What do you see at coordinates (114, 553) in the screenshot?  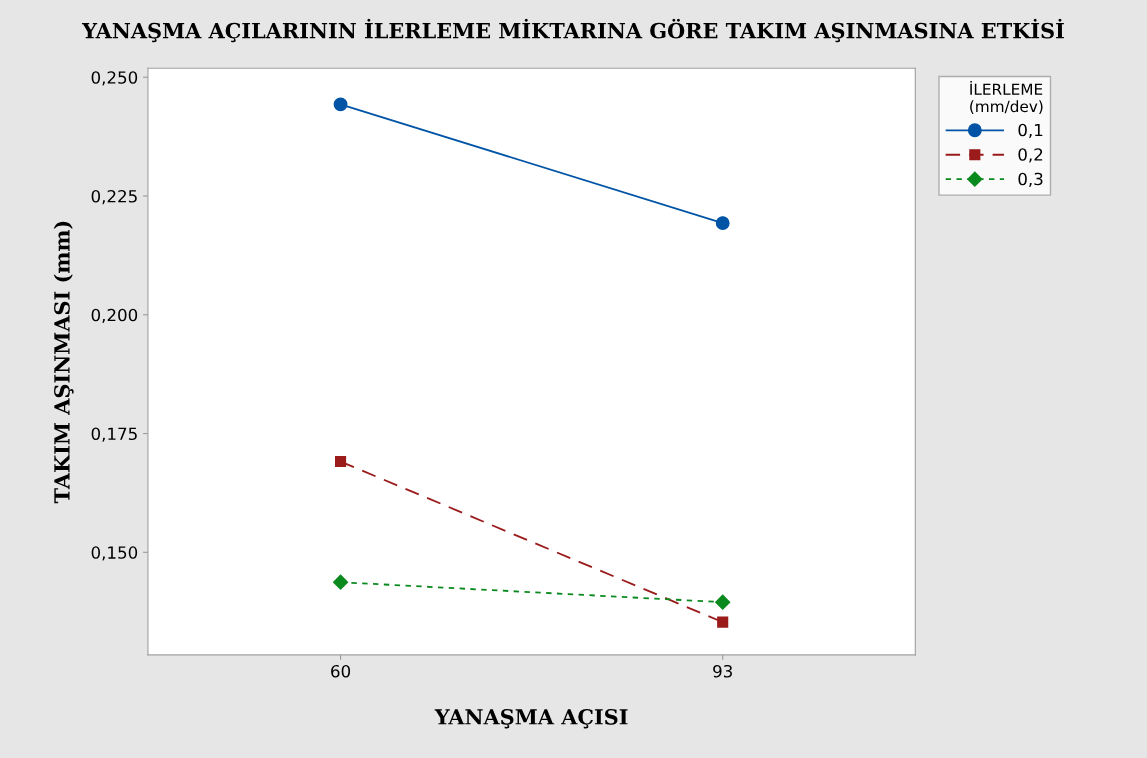 I see `y-tick-label: 0,150` at bounding box center [114, 553].